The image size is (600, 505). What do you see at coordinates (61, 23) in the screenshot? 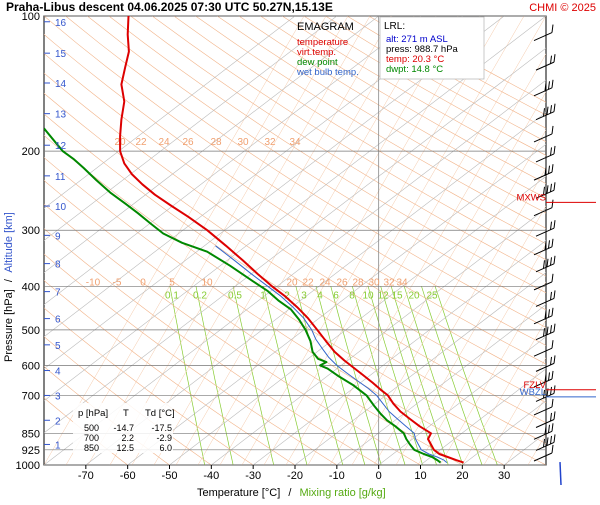
I see `altitude-tick-label: 16` at bounding box center [61, 23].